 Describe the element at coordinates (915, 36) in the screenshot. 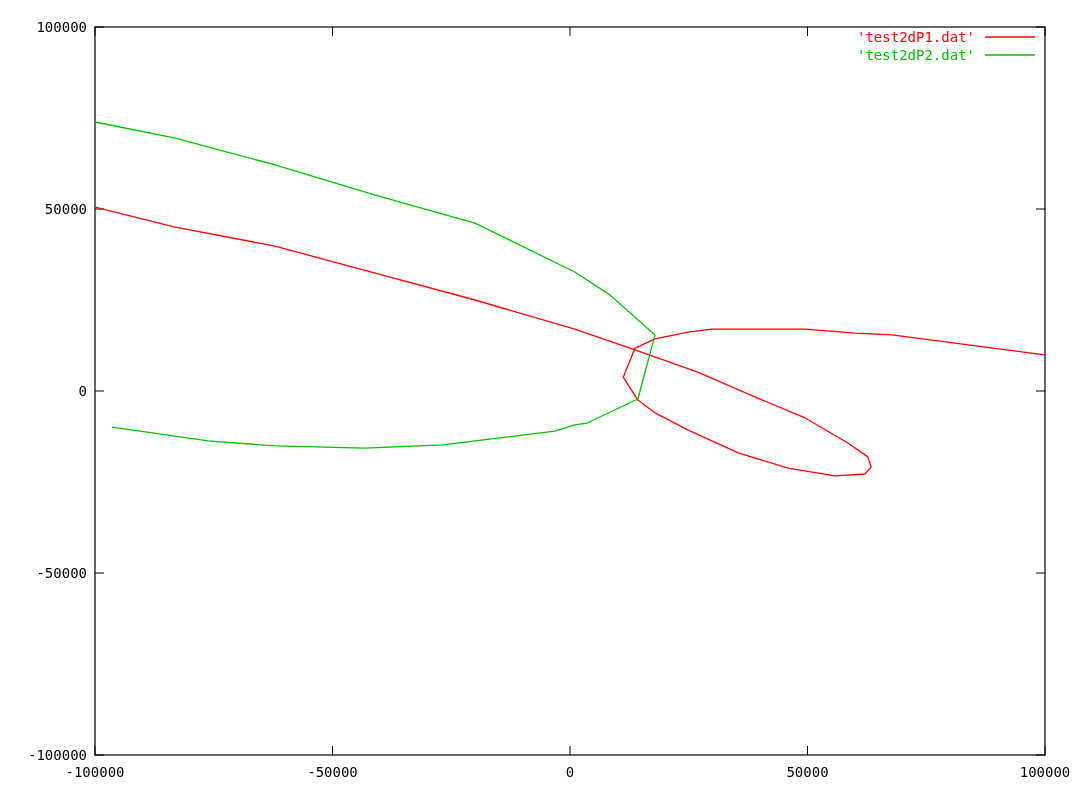

I see `legend-label: 'test2dP1.dat'` at that location.